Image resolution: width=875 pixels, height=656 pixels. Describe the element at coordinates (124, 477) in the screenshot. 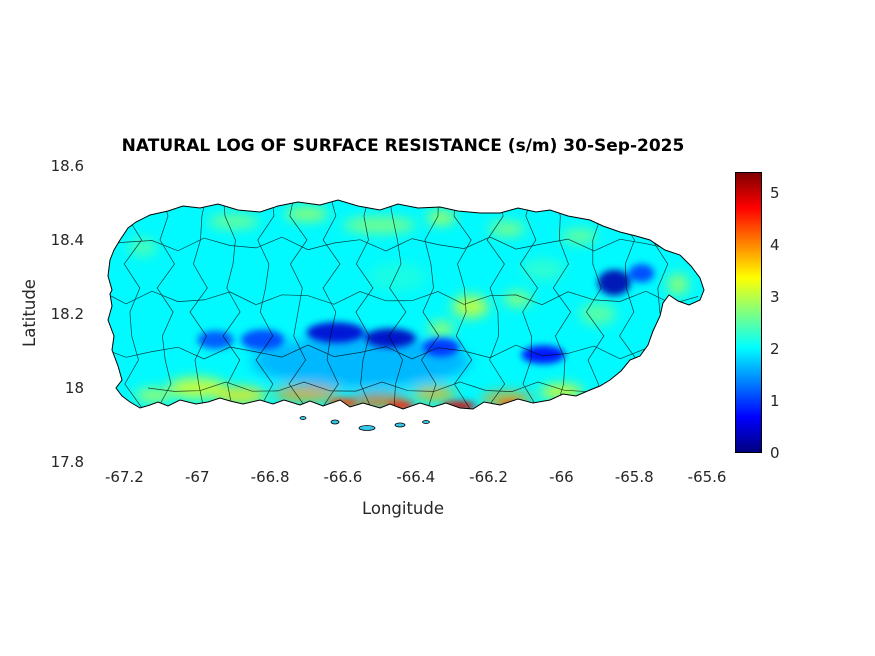

I see `x-tick-label: -67.2` at that location.